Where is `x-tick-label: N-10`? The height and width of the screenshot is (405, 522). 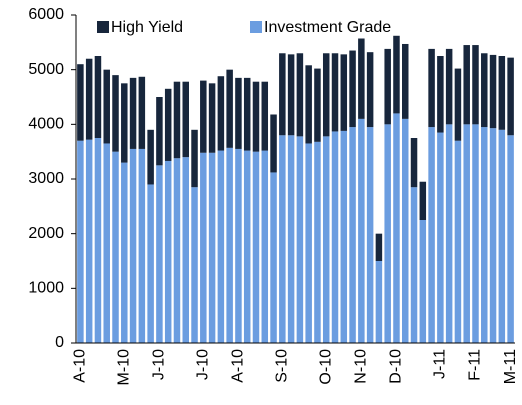 x-tick-label: N-10 is located at coordinates (361, 366).